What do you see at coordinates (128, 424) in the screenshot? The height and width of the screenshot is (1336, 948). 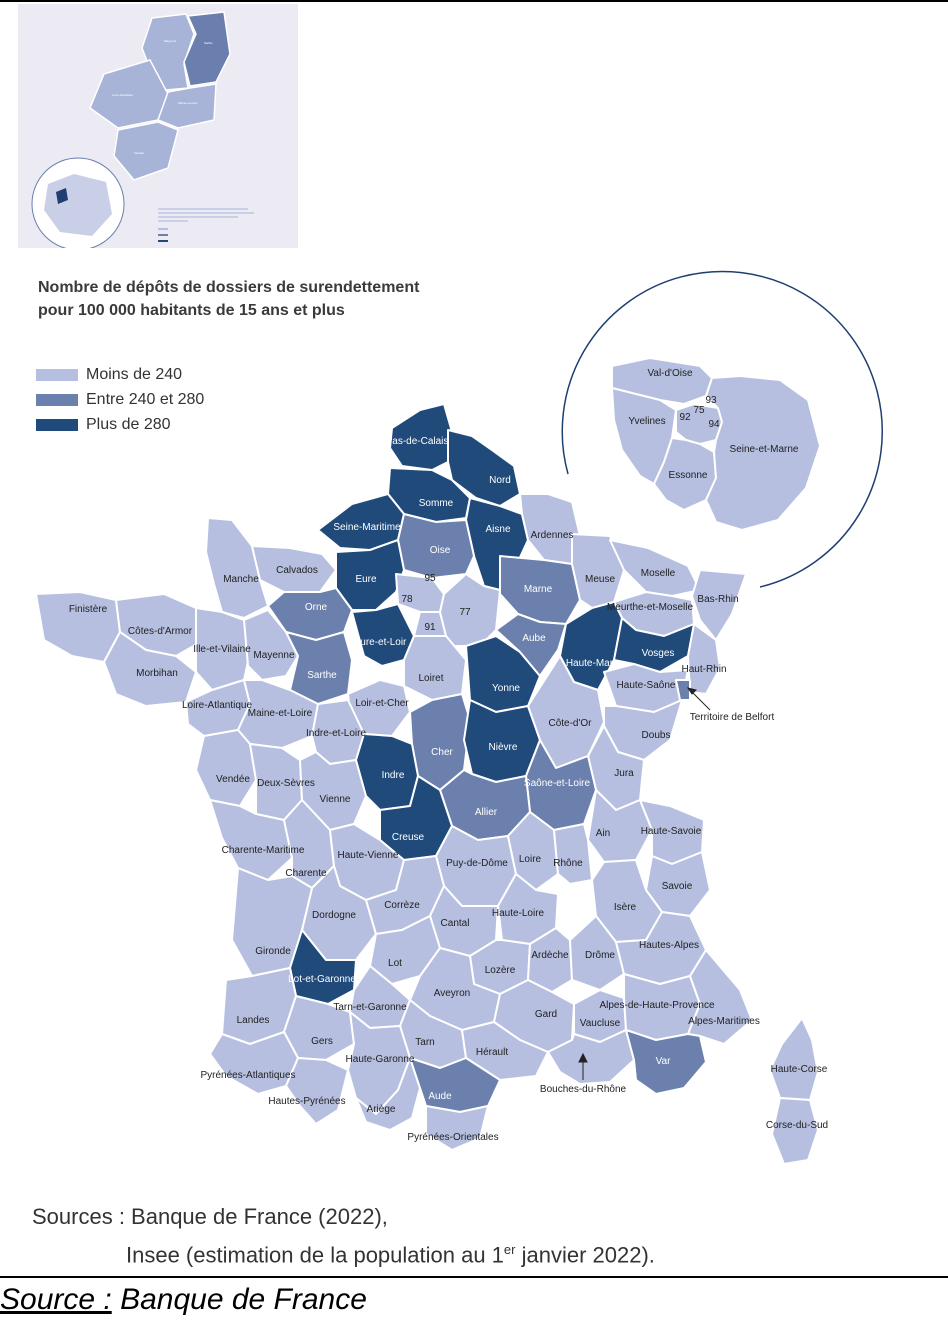 I see `legend-label-high: Plus de 280` at bounding box center [128, 424].